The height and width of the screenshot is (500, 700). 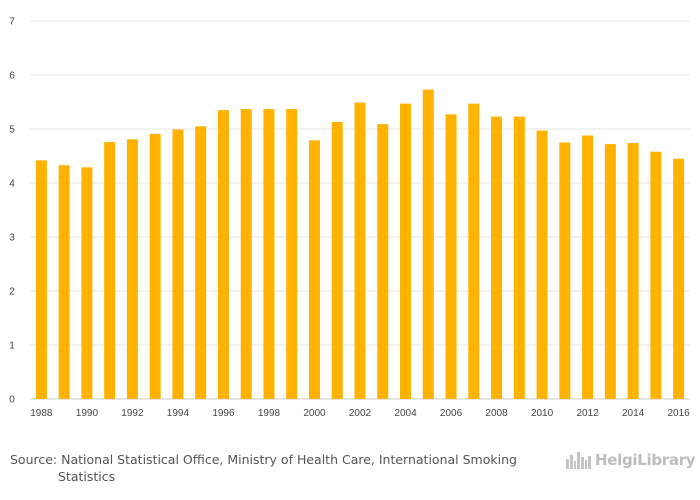 I want to click on bar-2013, so click(x=610, y=271).